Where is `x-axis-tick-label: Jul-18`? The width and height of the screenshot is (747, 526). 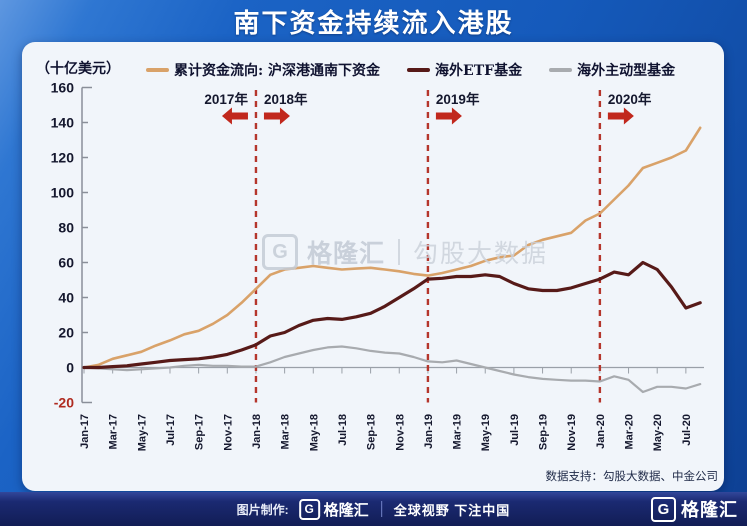 x-axis-tick-label: Jul-18 is located at coordinates (343, 430).